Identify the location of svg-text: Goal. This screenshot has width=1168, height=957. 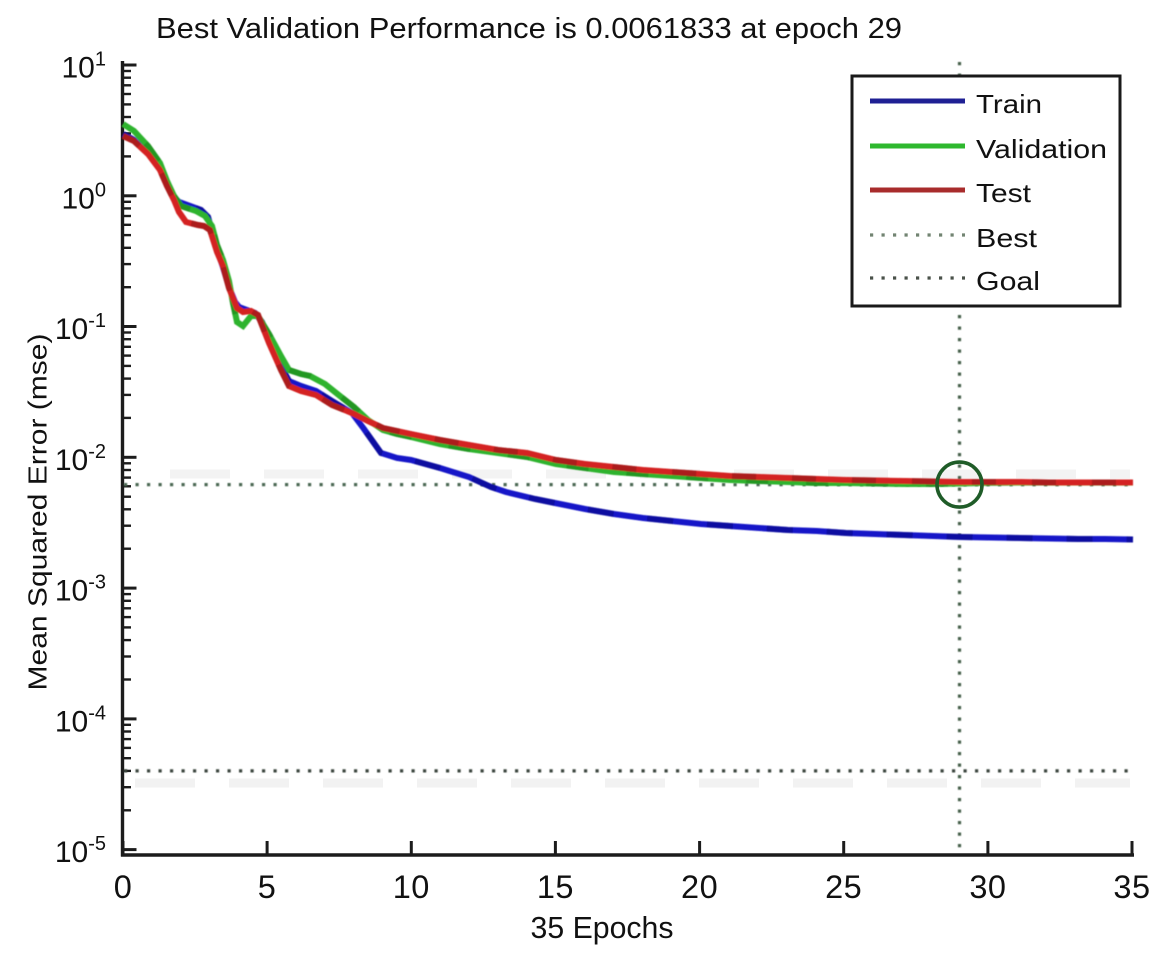
(1008, 281).